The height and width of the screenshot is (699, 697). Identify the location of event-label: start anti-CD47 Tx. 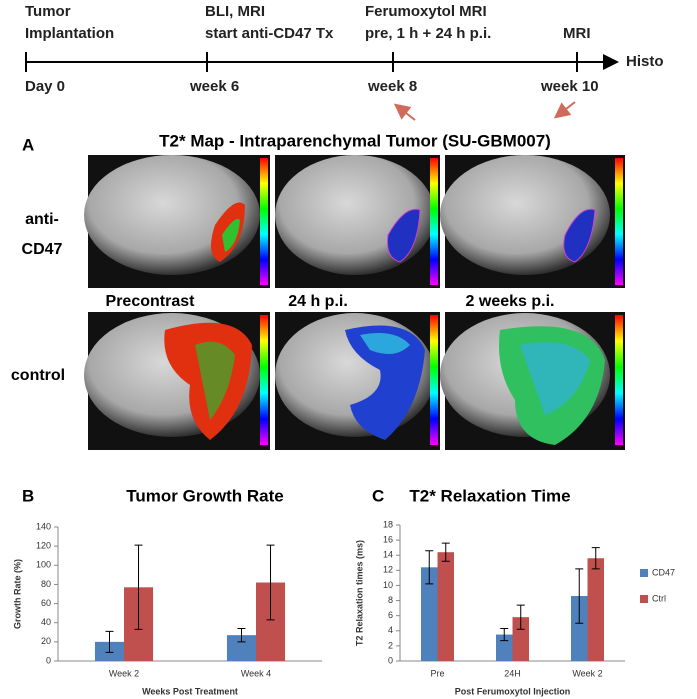
(269, 33).